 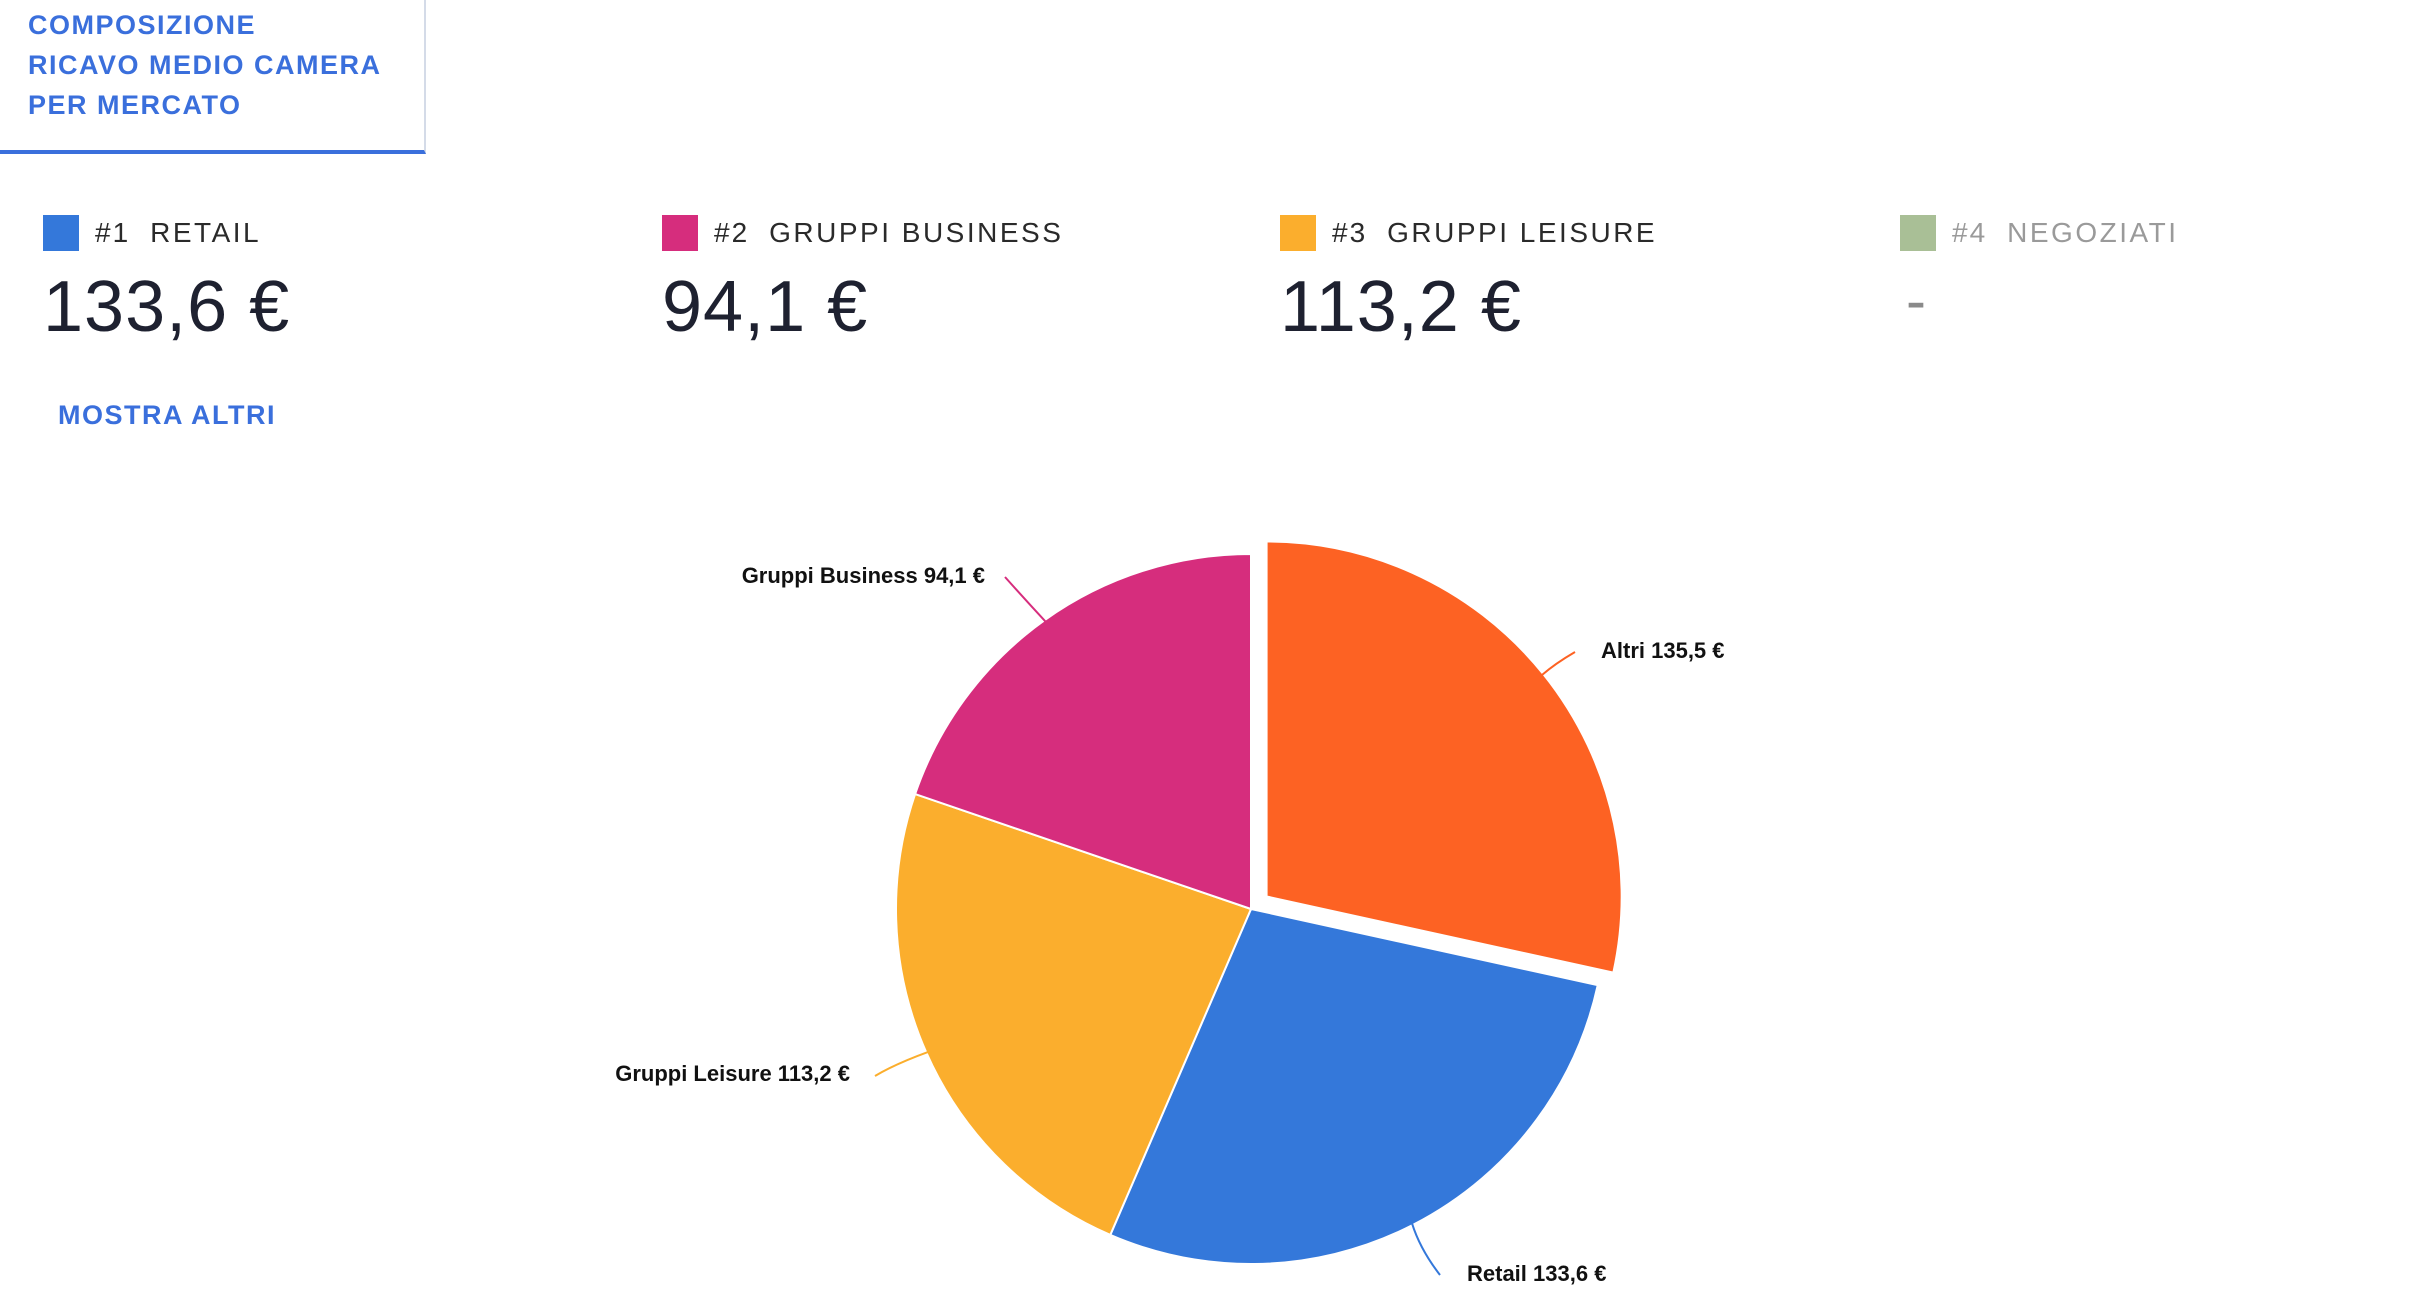 What do you see at coordinates (1663, 650) in the screenshot?
I see `pie-label-altri: Altri 135,5 €` at bounding box center [1663, 650].